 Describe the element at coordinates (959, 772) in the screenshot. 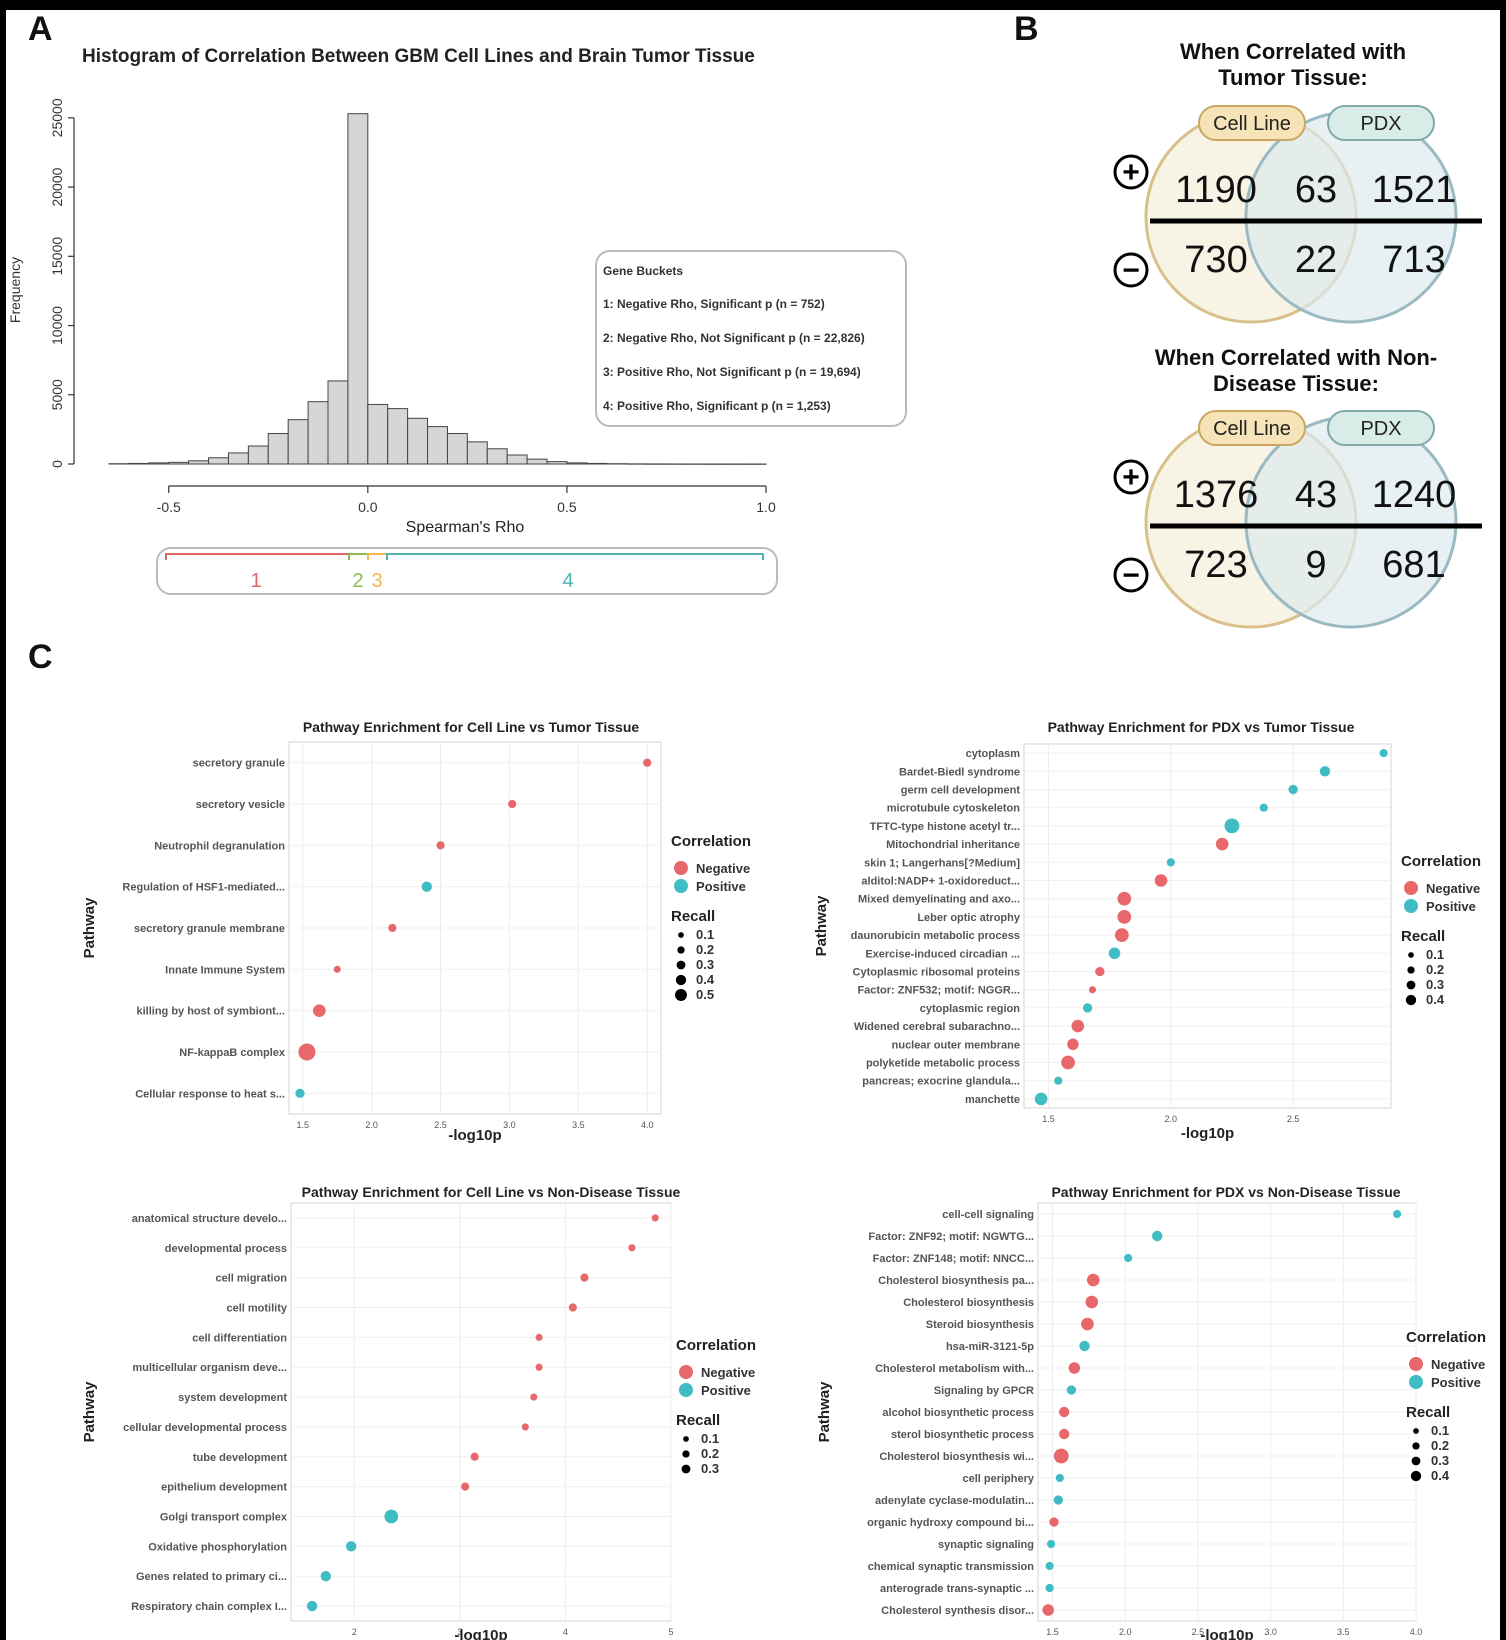

I see `pathway-label: Bardet-Biedl syndrome` at that location.